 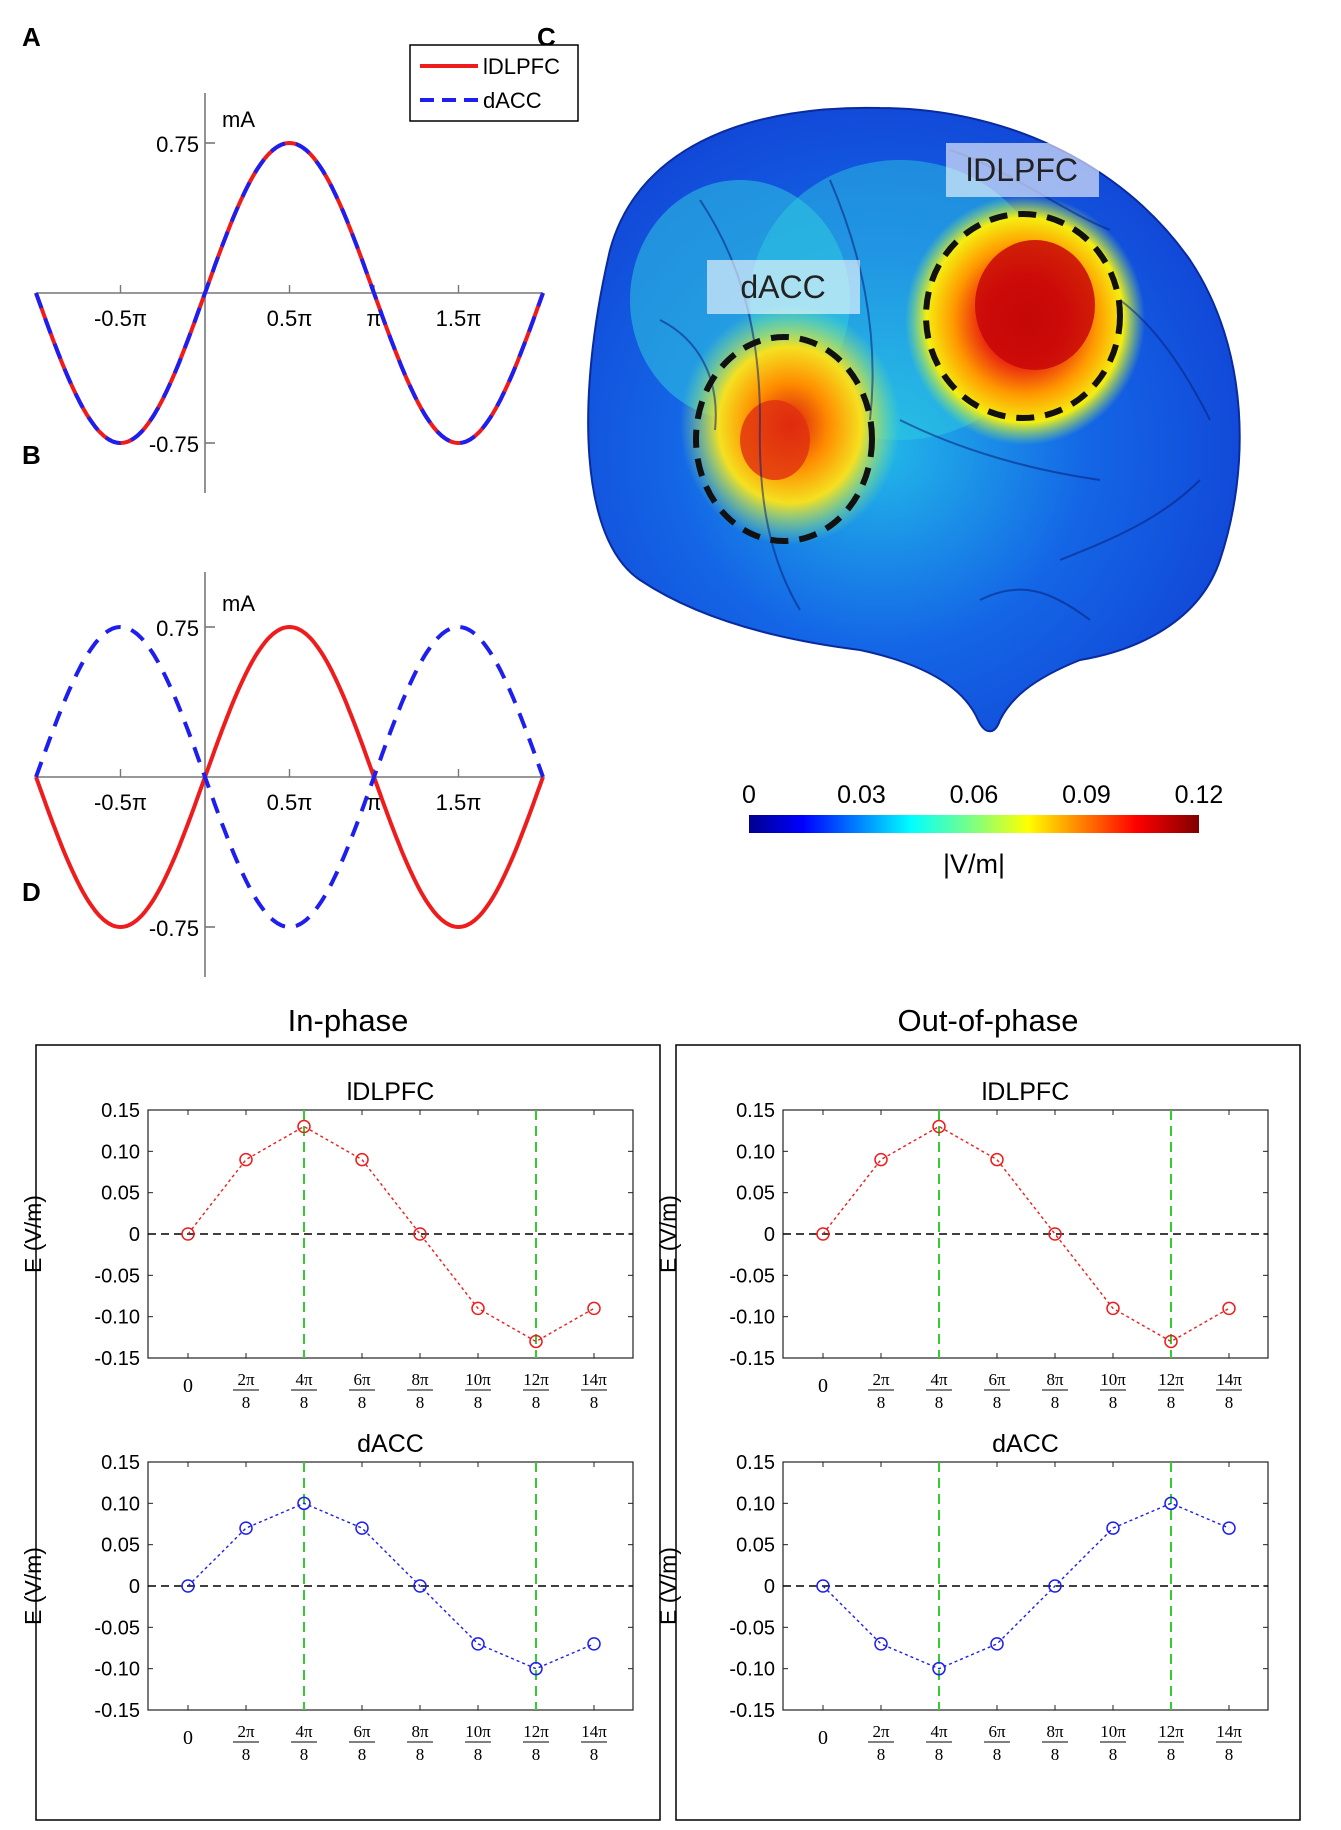 What do you see at coordinates (755, 1504) in the screenshot?
I see `y-tick-label: 0.10` at bounding box center [755, 1504].